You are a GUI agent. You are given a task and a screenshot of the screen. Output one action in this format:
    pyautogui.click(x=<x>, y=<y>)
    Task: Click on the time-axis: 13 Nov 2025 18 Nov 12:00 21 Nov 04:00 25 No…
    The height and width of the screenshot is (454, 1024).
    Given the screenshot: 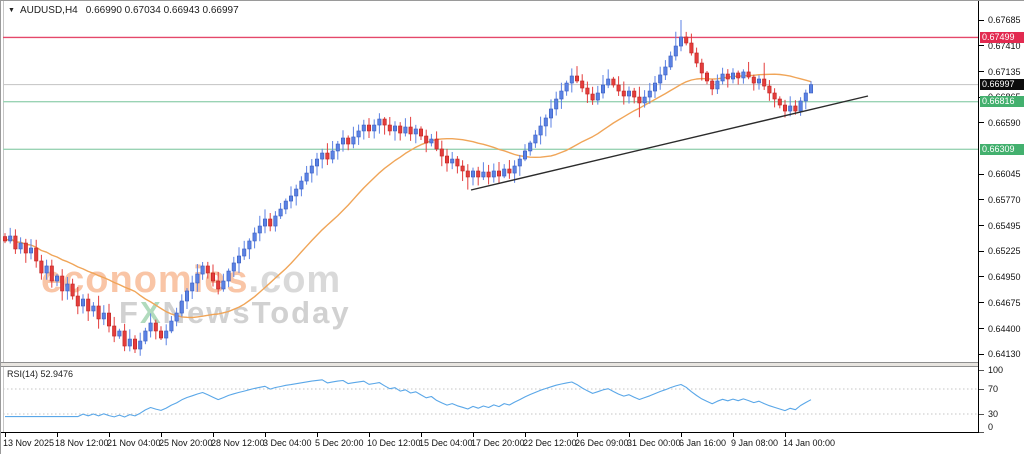 What is the action you would take?
    pyautogui.click(x=512, y=443)
    